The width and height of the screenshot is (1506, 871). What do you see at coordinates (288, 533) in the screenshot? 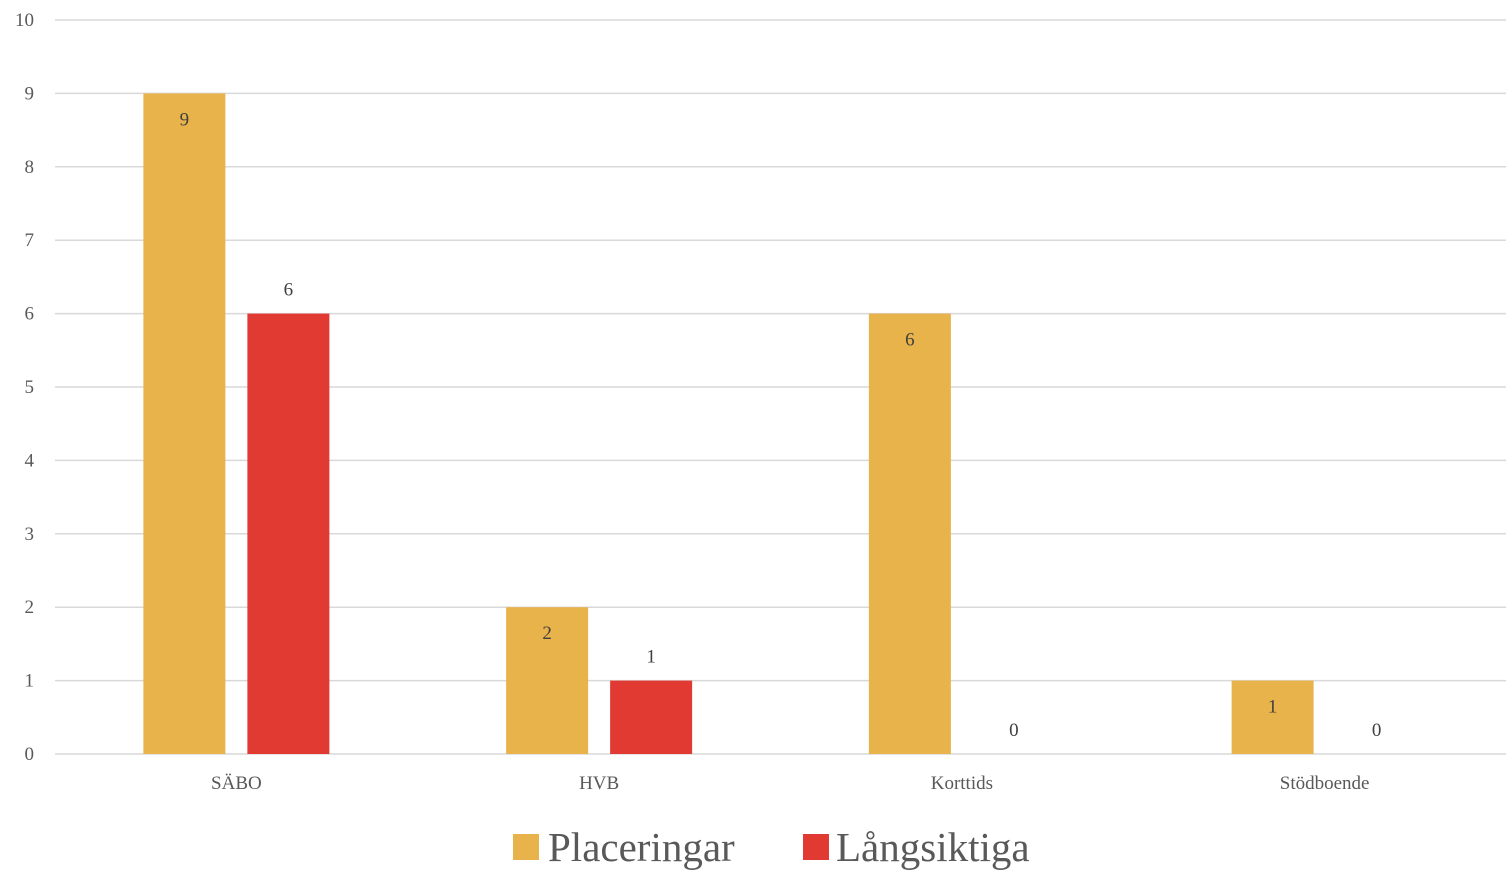
I see `bar-långsiktiga-0` at bounding box center [288, 533].